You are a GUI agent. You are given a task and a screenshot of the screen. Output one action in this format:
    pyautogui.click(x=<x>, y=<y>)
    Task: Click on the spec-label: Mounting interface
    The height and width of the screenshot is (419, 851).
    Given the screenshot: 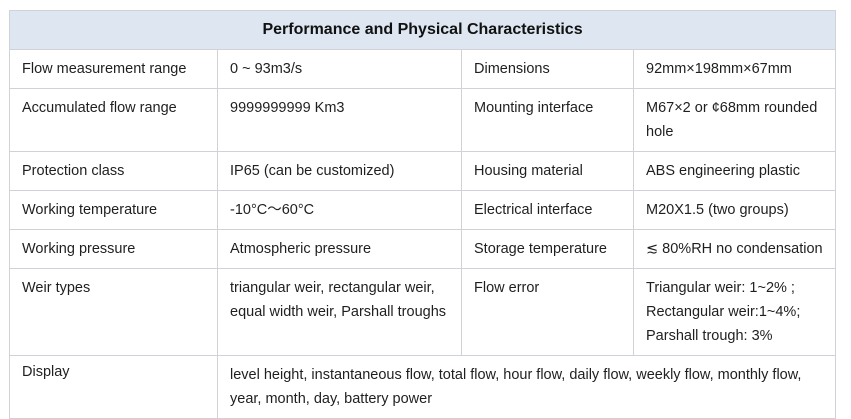 What is the action you would take?
    pyautogui.click(x=547, y=120)
    